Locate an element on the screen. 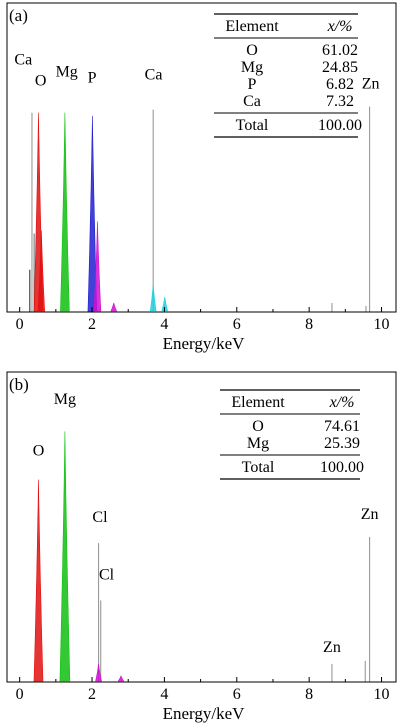 The height and width of the screenshot is (724, 400). peak-label-p: P is located at coordinates (92, 77).